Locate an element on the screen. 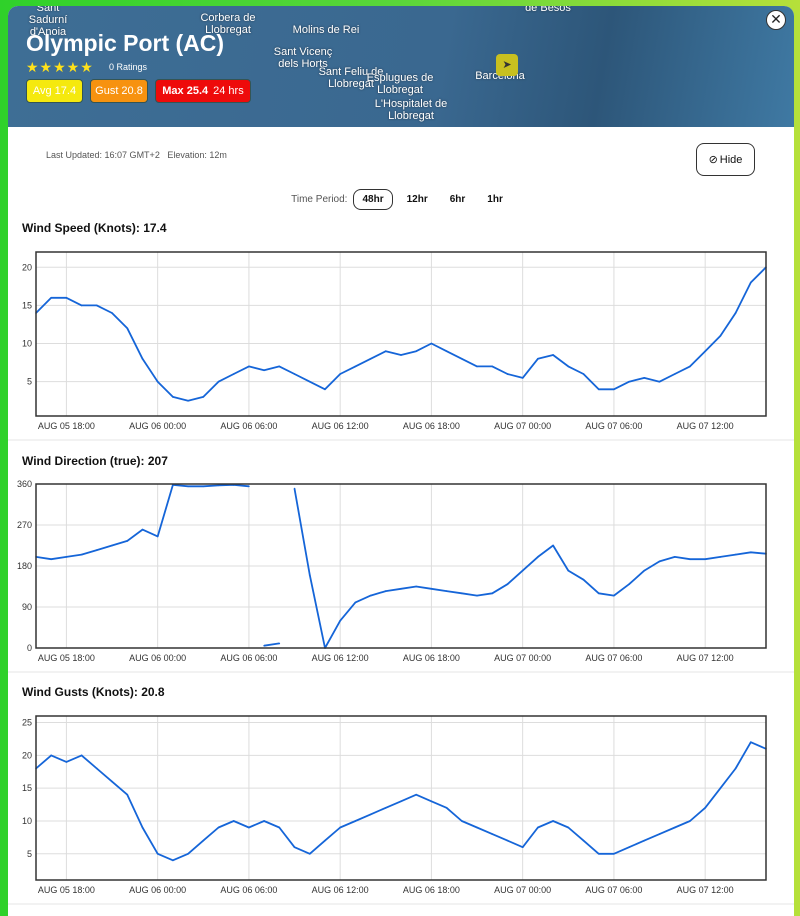 This screenshot has width=800, height=916. wind-gusts-title: Wind Gusts (Knots): 20.8 is located at coordinates (93, 692).